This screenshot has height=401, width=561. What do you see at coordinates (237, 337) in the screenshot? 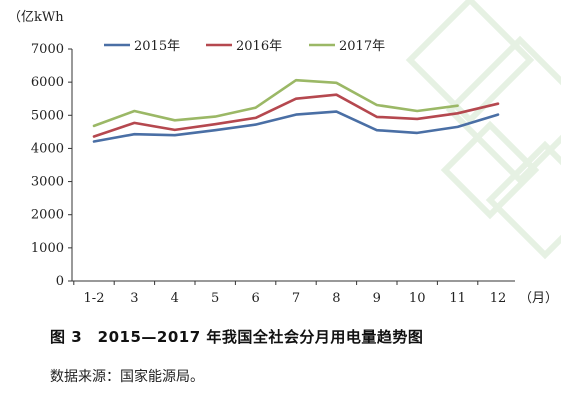
I see `figure-caption: 图 3 2015—2017 年我国全社会分月用电量趋势图` at bounding box center [237, 337].